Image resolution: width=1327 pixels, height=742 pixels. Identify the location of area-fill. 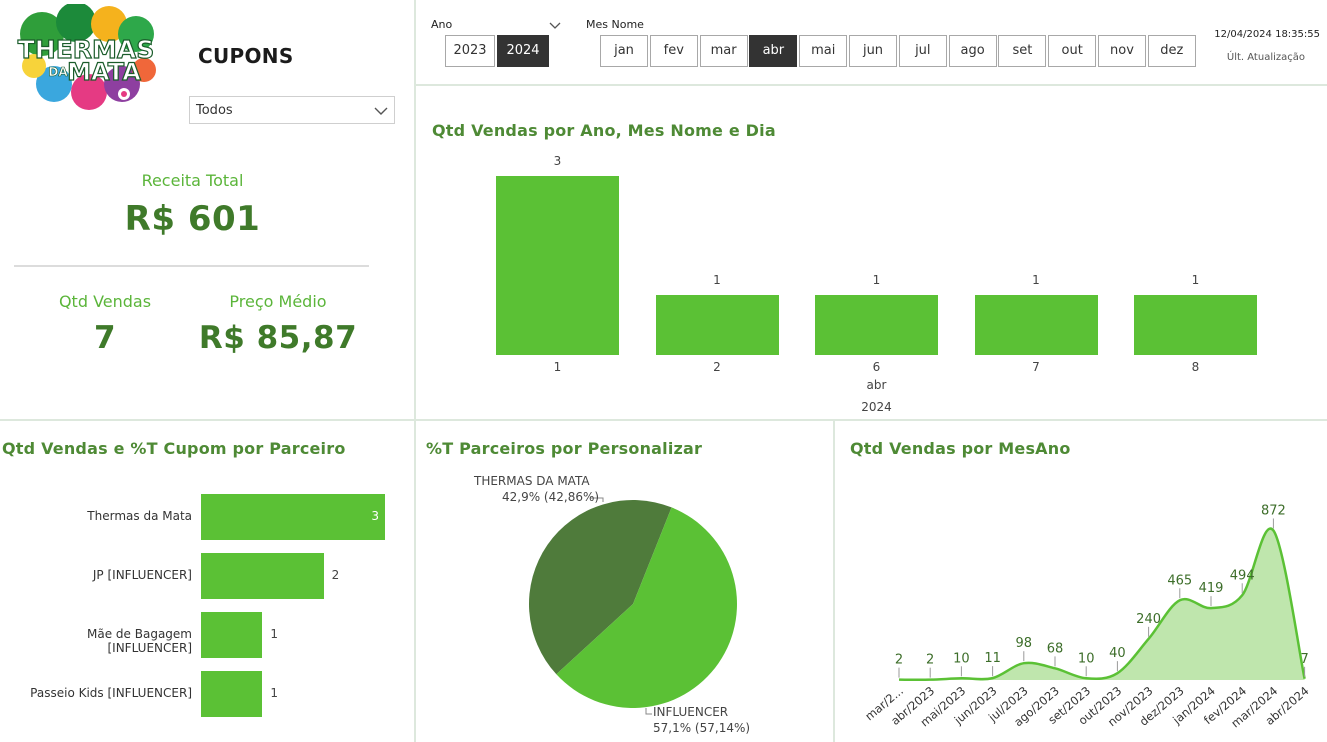
(1102, 604).